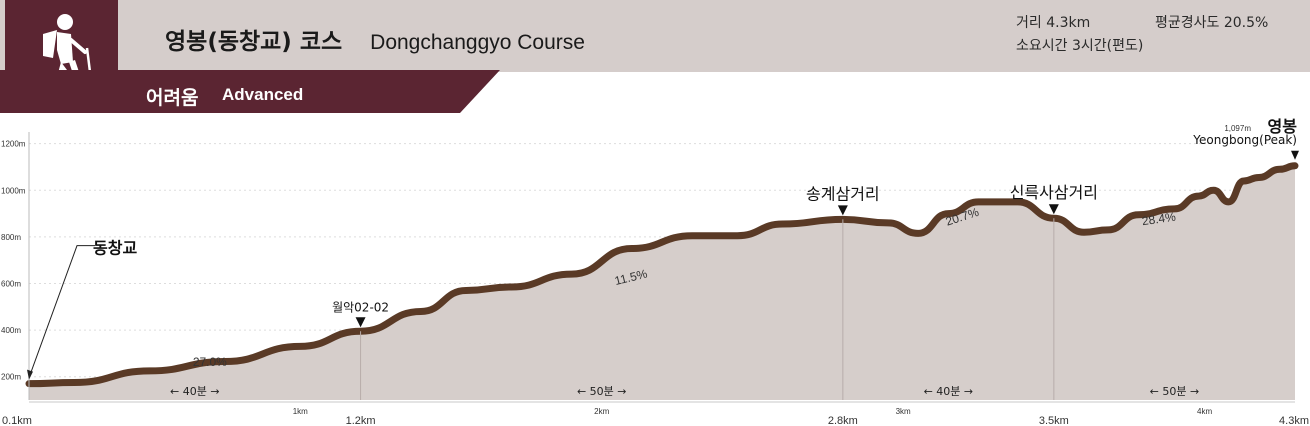 Image resolution: width=1310 pixels, height=426 pixels. I want to click on waypoint-label-start: 동창교, so click(115, 248).